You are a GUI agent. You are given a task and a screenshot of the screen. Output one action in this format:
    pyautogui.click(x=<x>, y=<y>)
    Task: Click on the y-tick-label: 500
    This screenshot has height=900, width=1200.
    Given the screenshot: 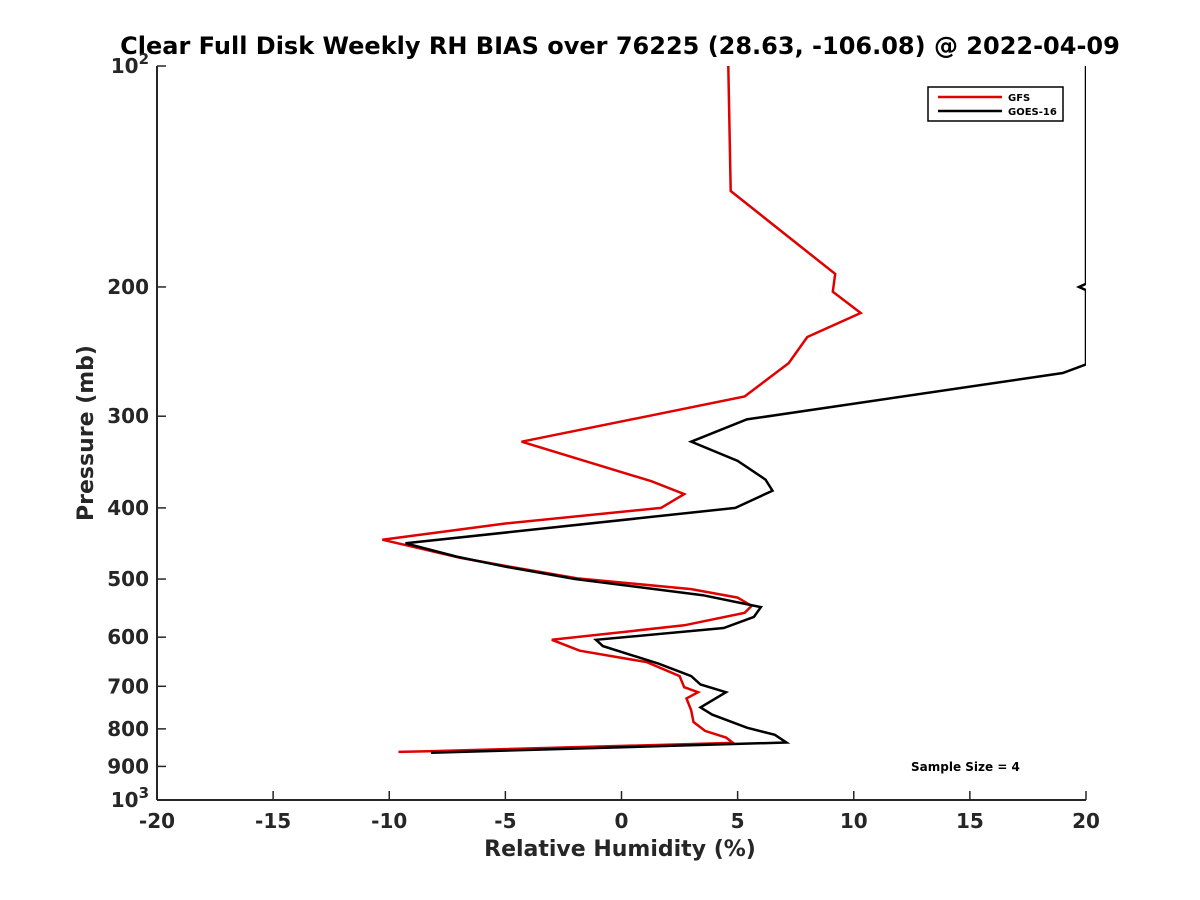 What is the action you would take?
    pyautogui.click(x=128, y=579)
    